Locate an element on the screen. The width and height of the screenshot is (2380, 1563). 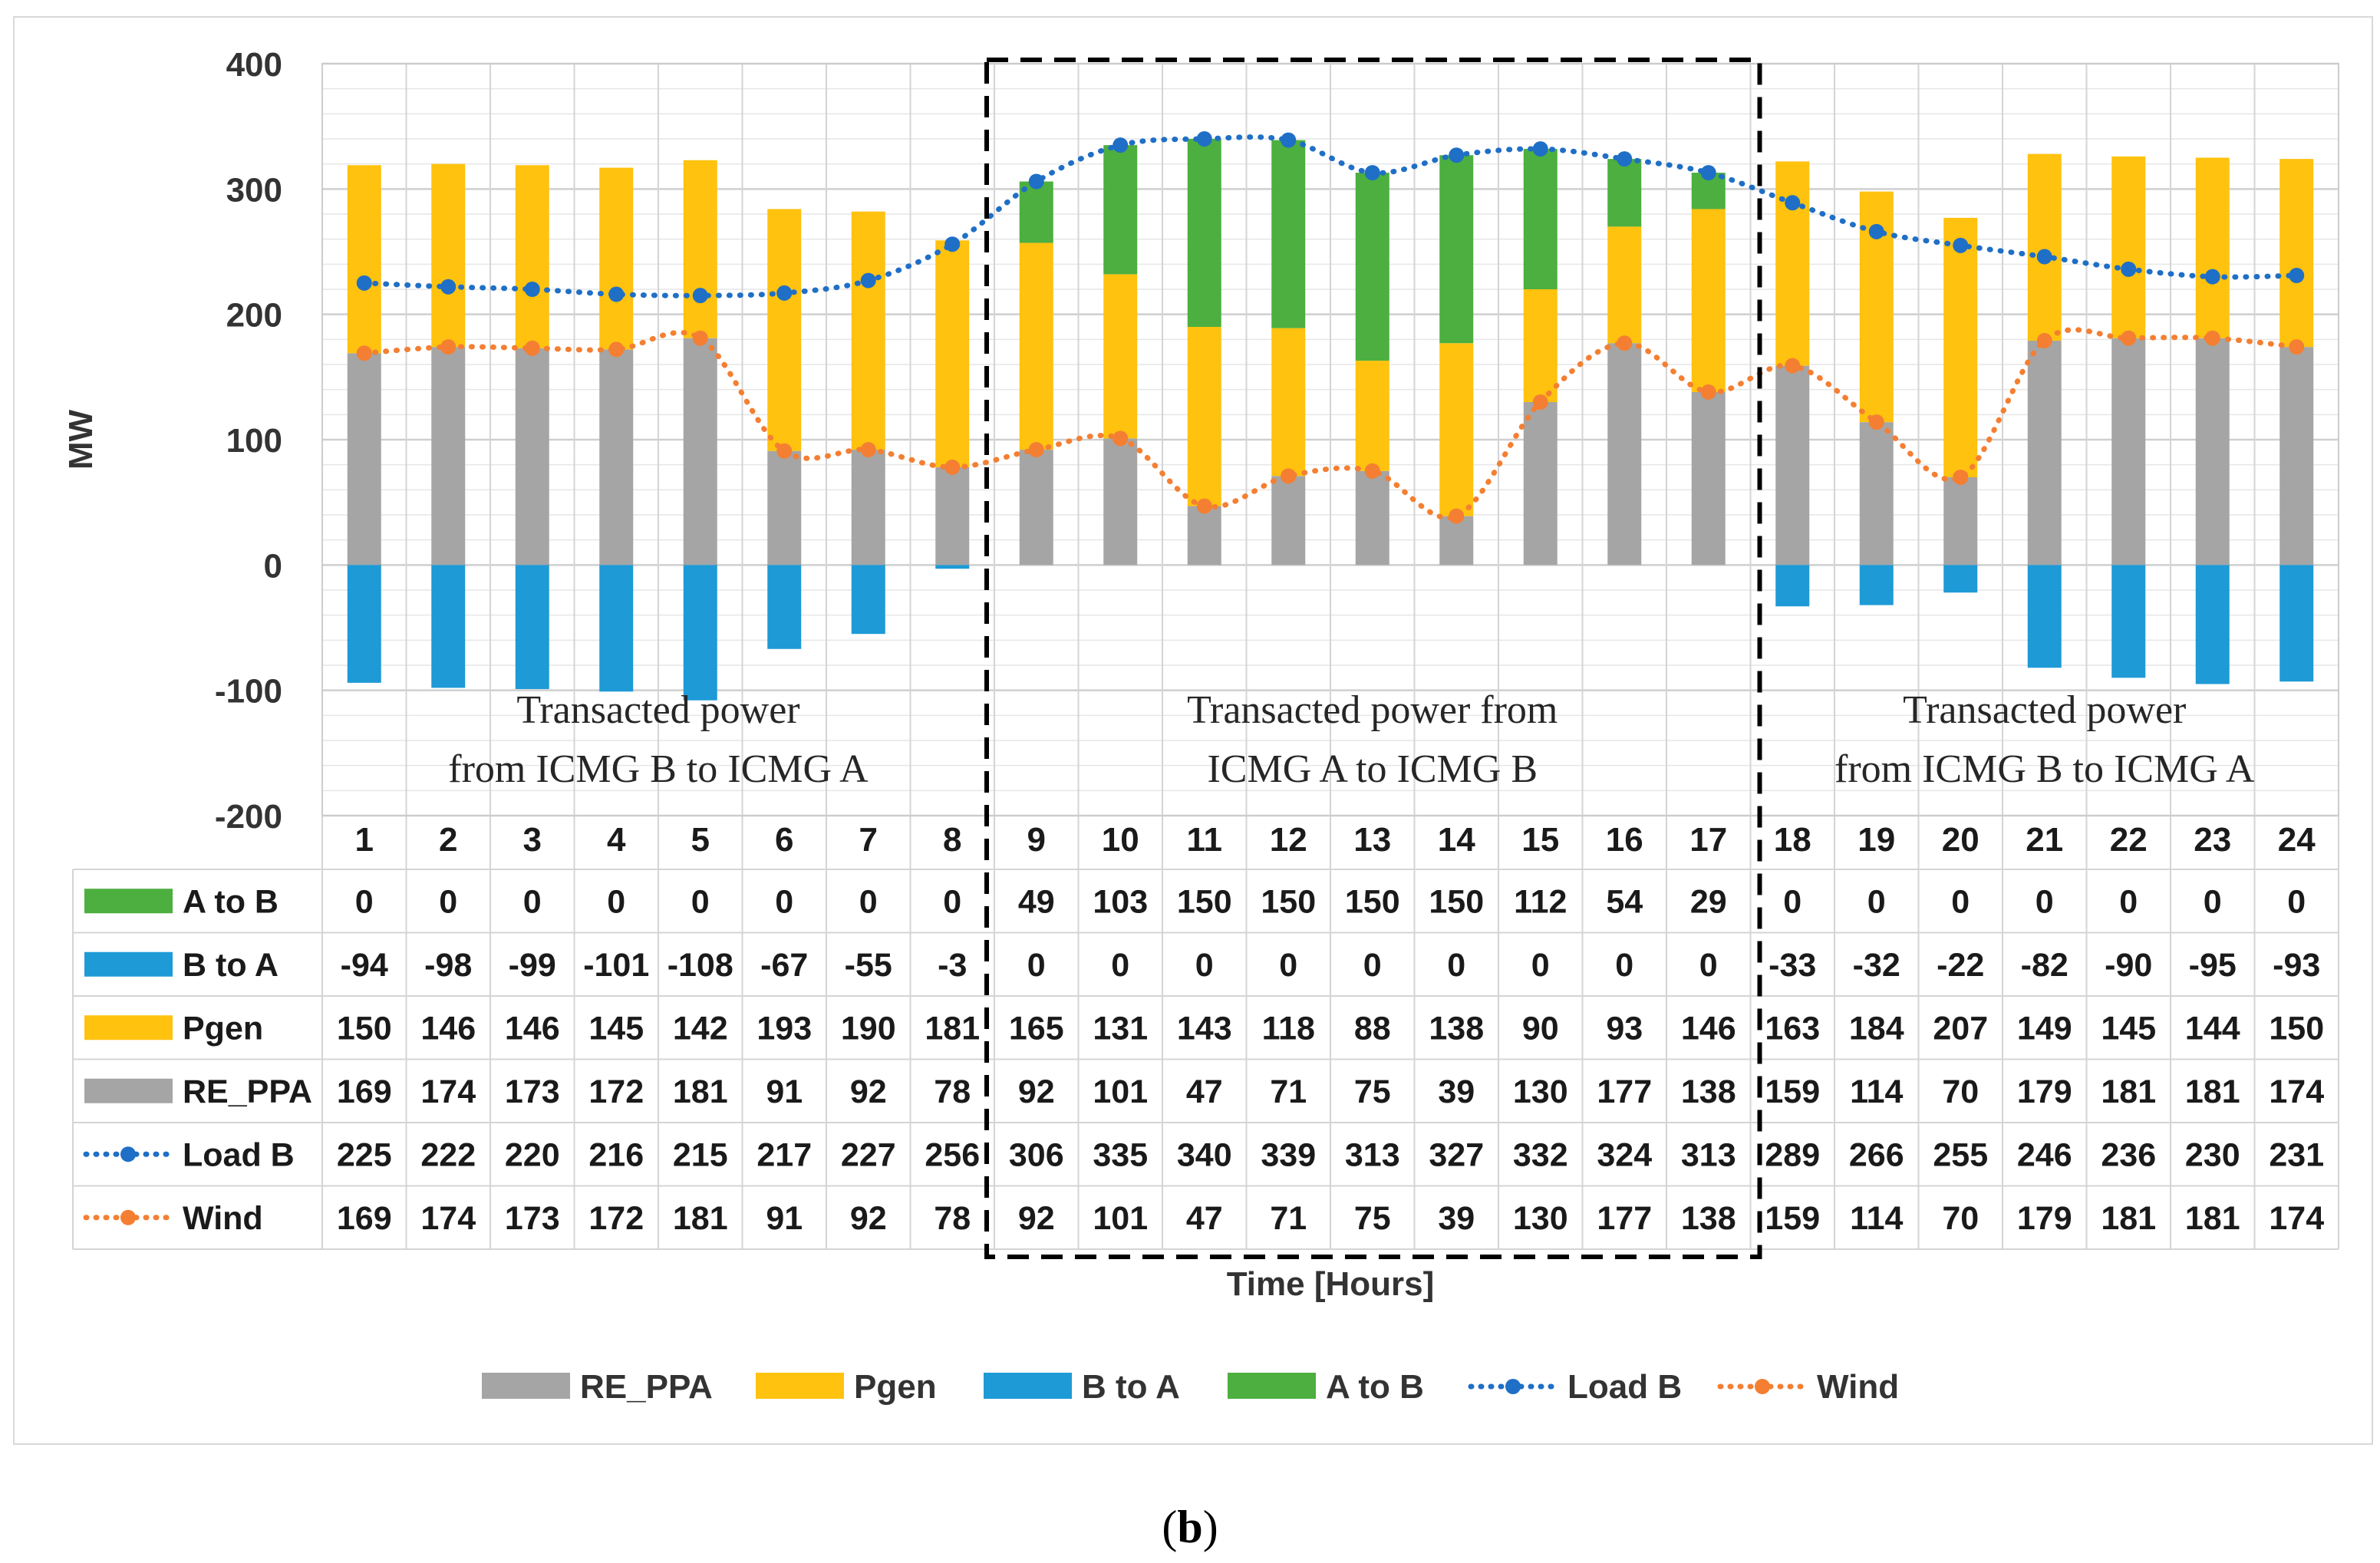
table-cell: 131 is located at coordinates (1120, 1028).